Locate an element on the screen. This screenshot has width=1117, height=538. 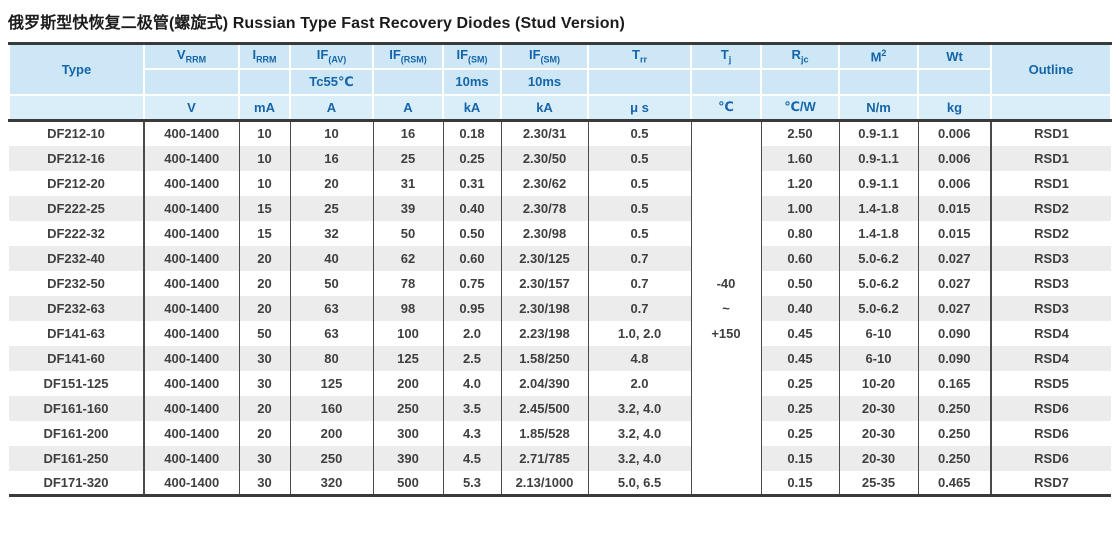
cell-trr: 0.5 is located at coordinates (639, 158).